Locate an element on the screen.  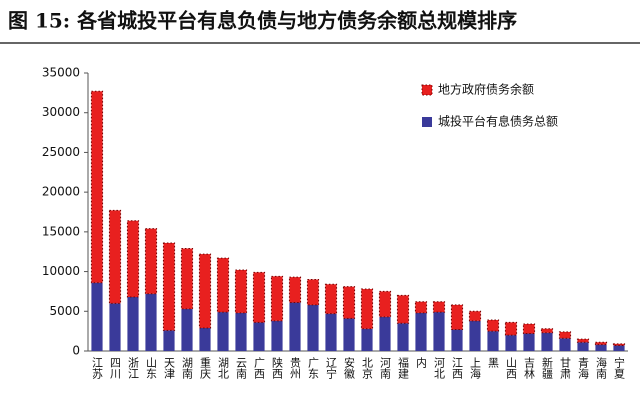
x-tick-label: 重庆 is located at coordinates (205, 368).